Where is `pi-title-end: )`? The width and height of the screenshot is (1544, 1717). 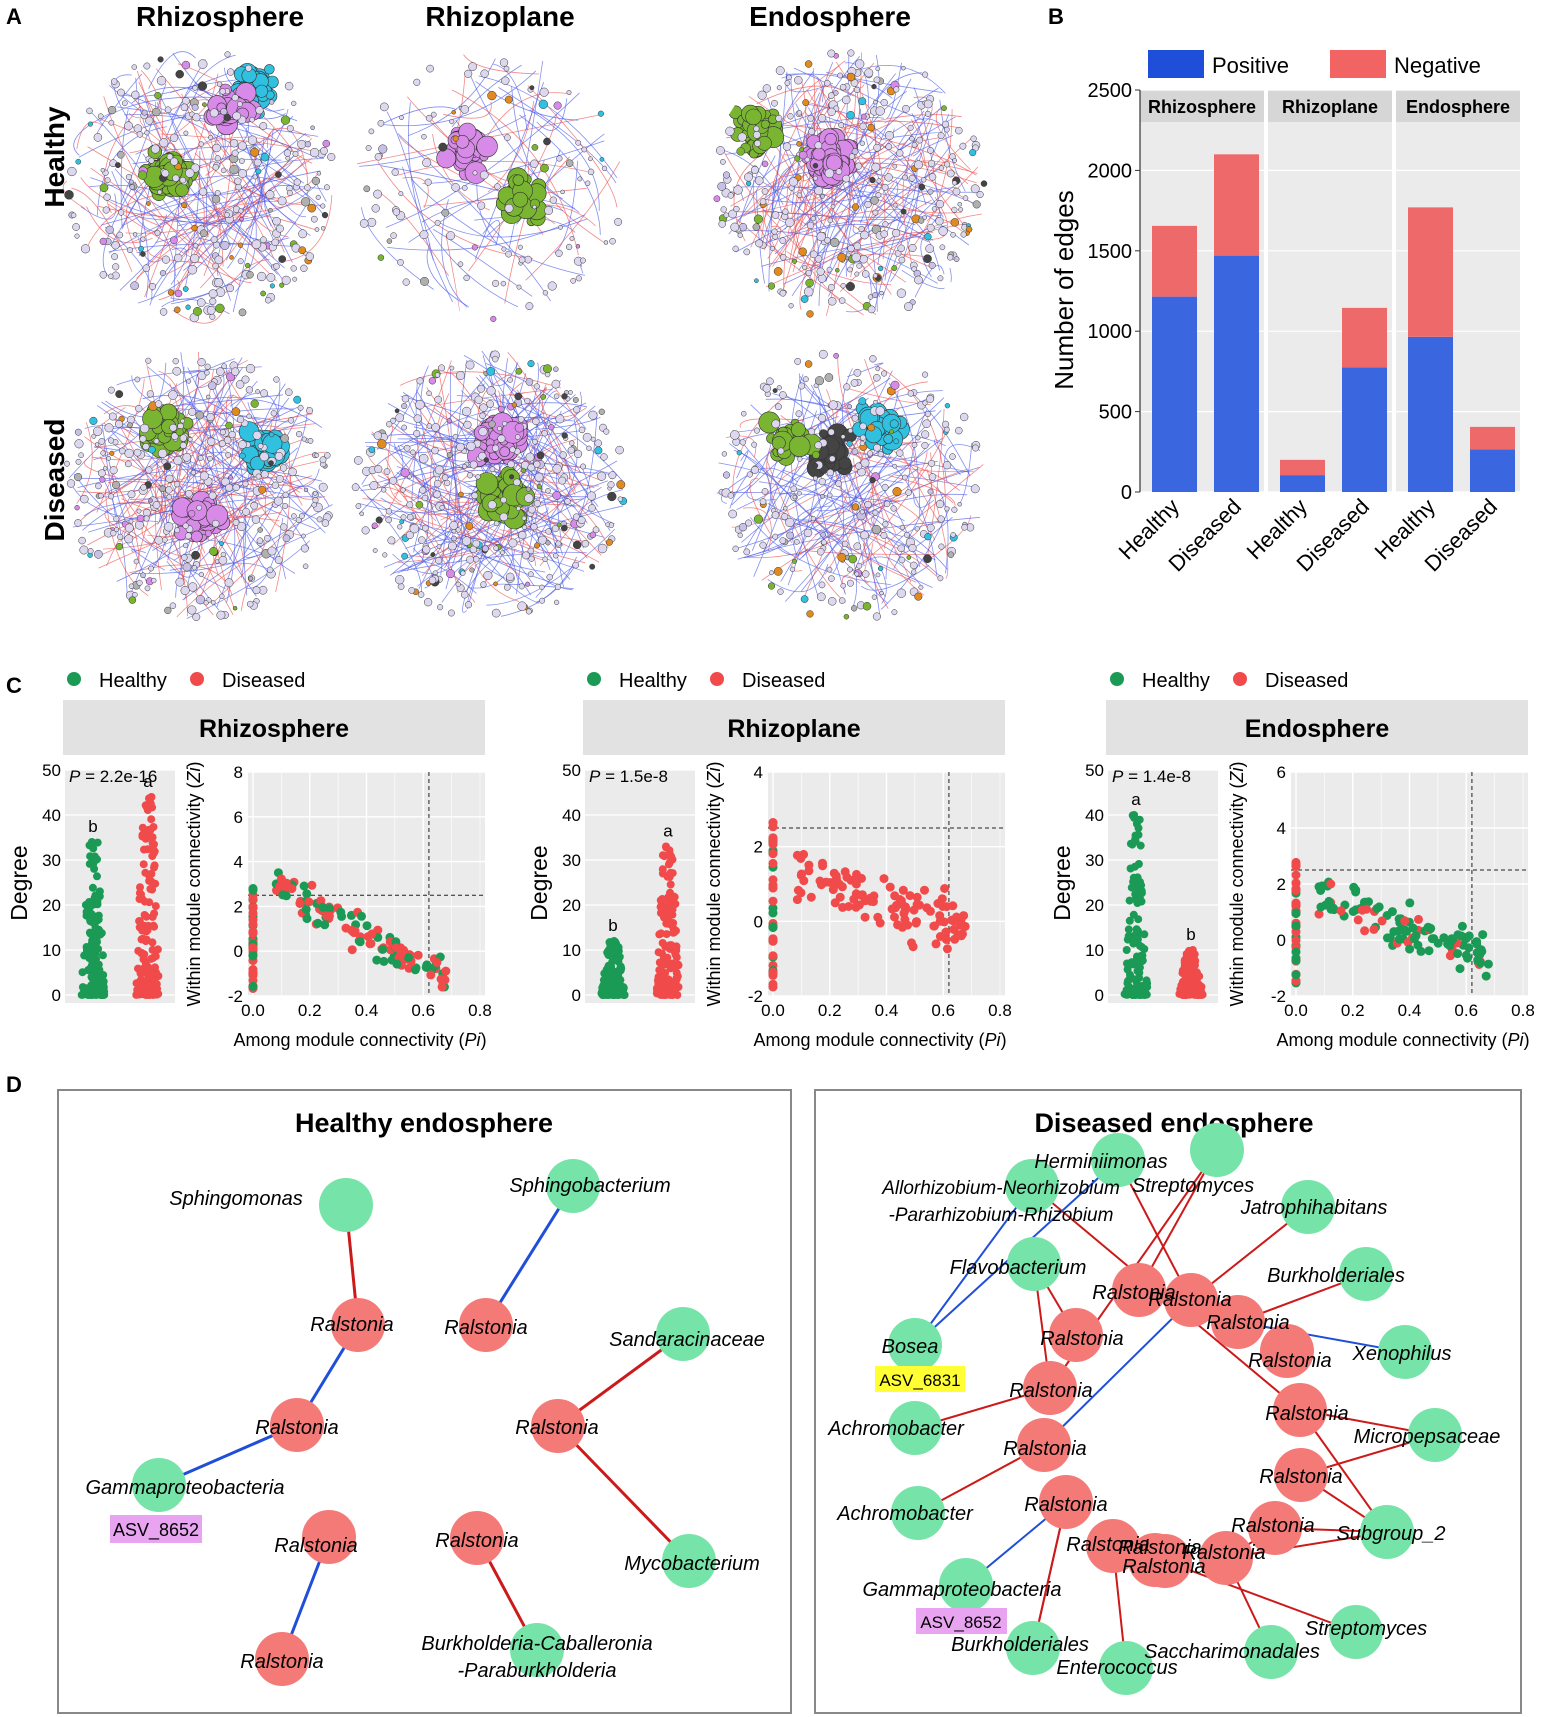
pi-title-end: ) is located at coordinates (1004, 1040).